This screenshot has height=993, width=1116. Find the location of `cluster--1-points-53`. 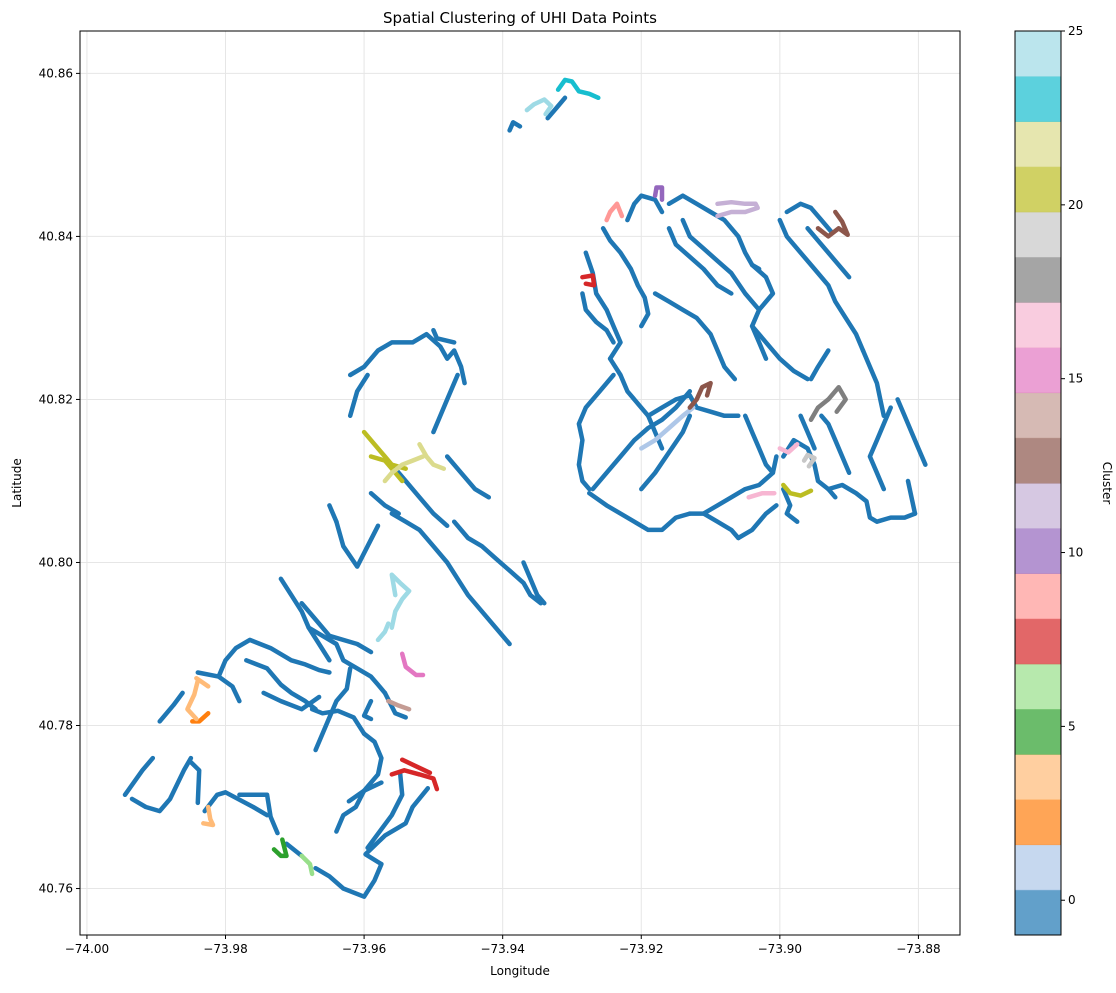

cluster--1-points-53 is located at coordinates (666, 452).